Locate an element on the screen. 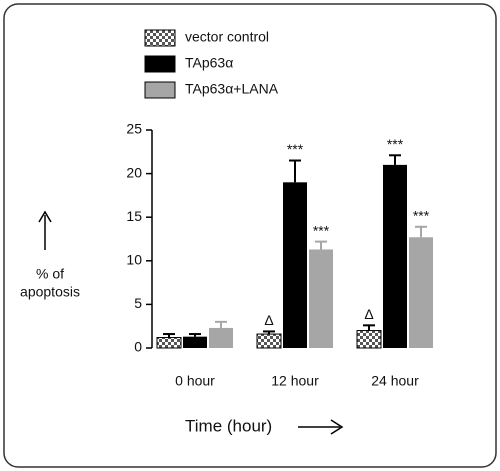 This screenshot has width=500, height=471. y-tick-label: 5 is located at coordinates (138, 303).